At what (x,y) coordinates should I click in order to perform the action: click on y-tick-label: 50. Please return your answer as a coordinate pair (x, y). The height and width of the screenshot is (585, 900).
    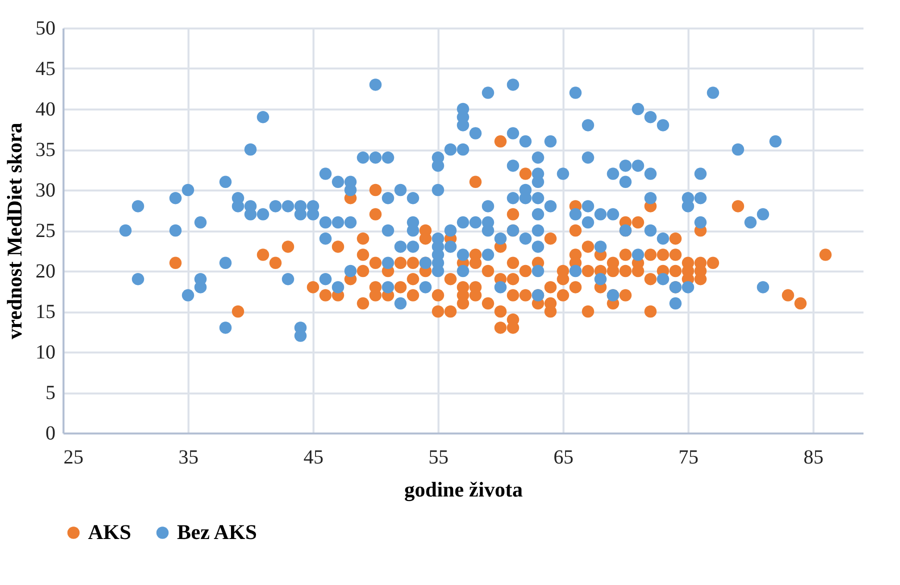
    Looking at the image, I should click on (46, 29).